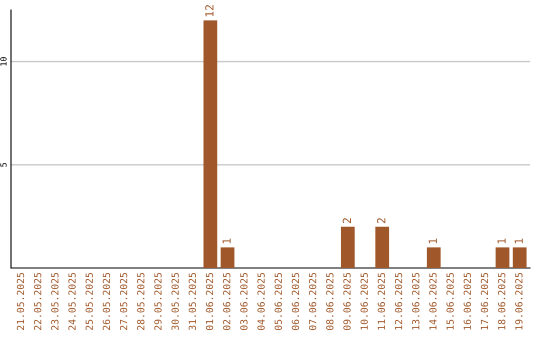 The height and width of the screenshot is (340, 540). What do you see at coordinates (450, 301) in the screenshot?
I see `x-tick-label: 15.06.2025` at bounding box center [450, 301].